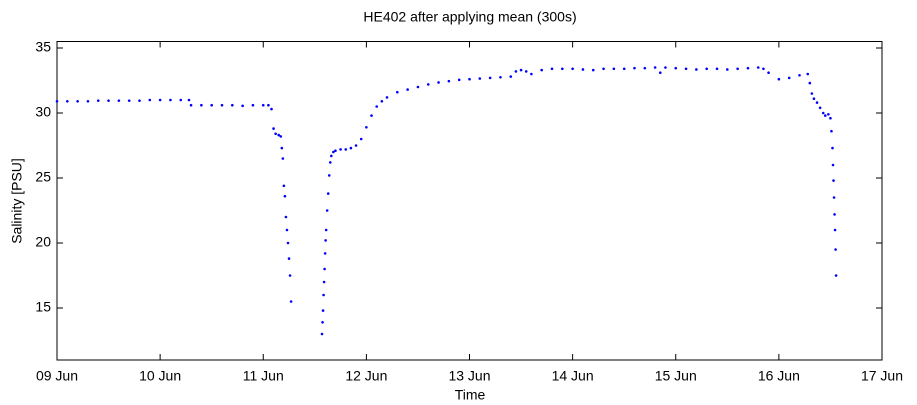 The width and height of the screenshot is (917, 405). What do you see at coordinates (263, 376) in the screenshot?
I see `x-tick-label: 11 Jun` at bounding box center [263, 376].